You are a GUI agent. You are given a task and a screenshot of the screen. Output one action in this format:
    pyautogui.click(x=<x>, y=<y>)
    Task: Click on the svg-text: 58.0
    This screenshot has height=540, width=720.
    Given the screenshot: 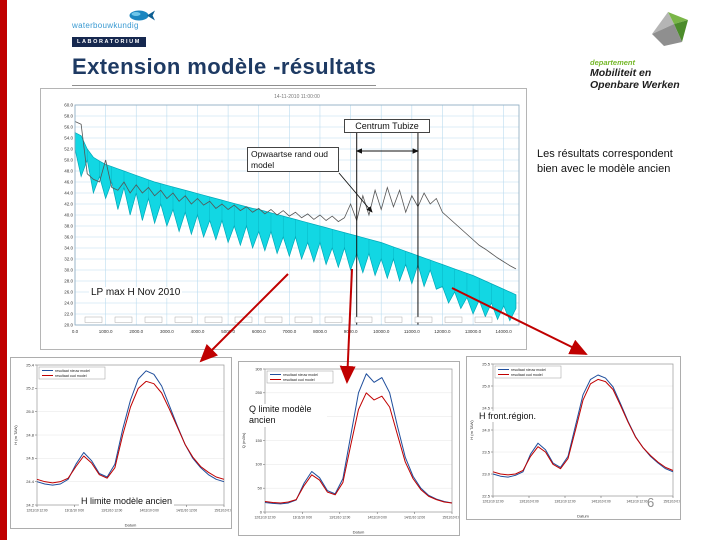 What is the action you would take?
    pyautogui.click(x=68, y=116)
    